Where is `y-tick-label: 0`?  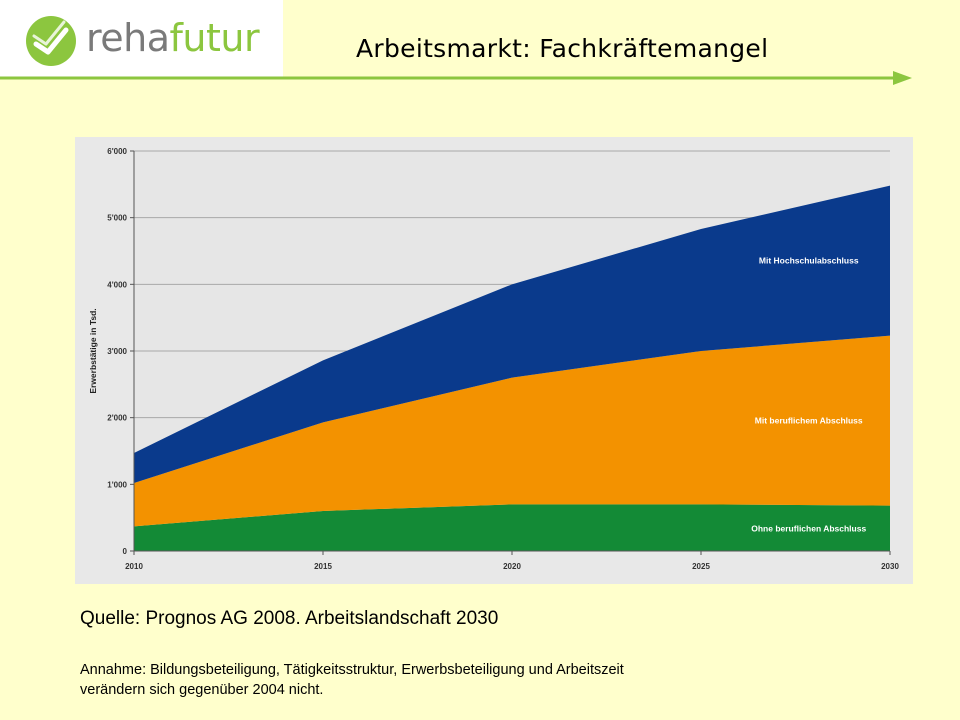
y-tick-label: 0 is located at coordinates (125, 551).